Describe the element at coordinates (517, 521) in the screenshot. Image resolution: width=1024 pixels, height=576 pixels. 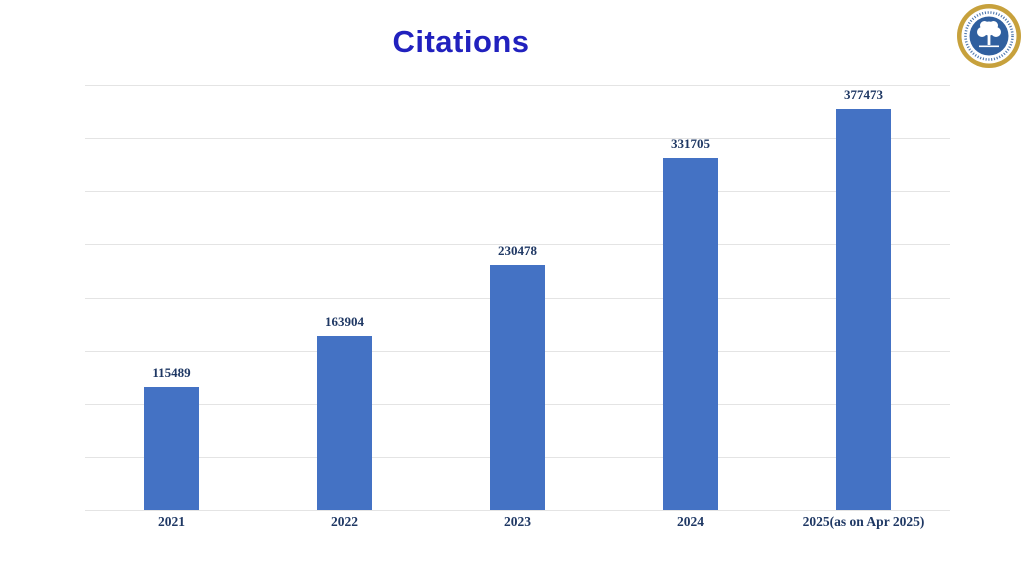
I see `x-axis-label: 2023` at that location.